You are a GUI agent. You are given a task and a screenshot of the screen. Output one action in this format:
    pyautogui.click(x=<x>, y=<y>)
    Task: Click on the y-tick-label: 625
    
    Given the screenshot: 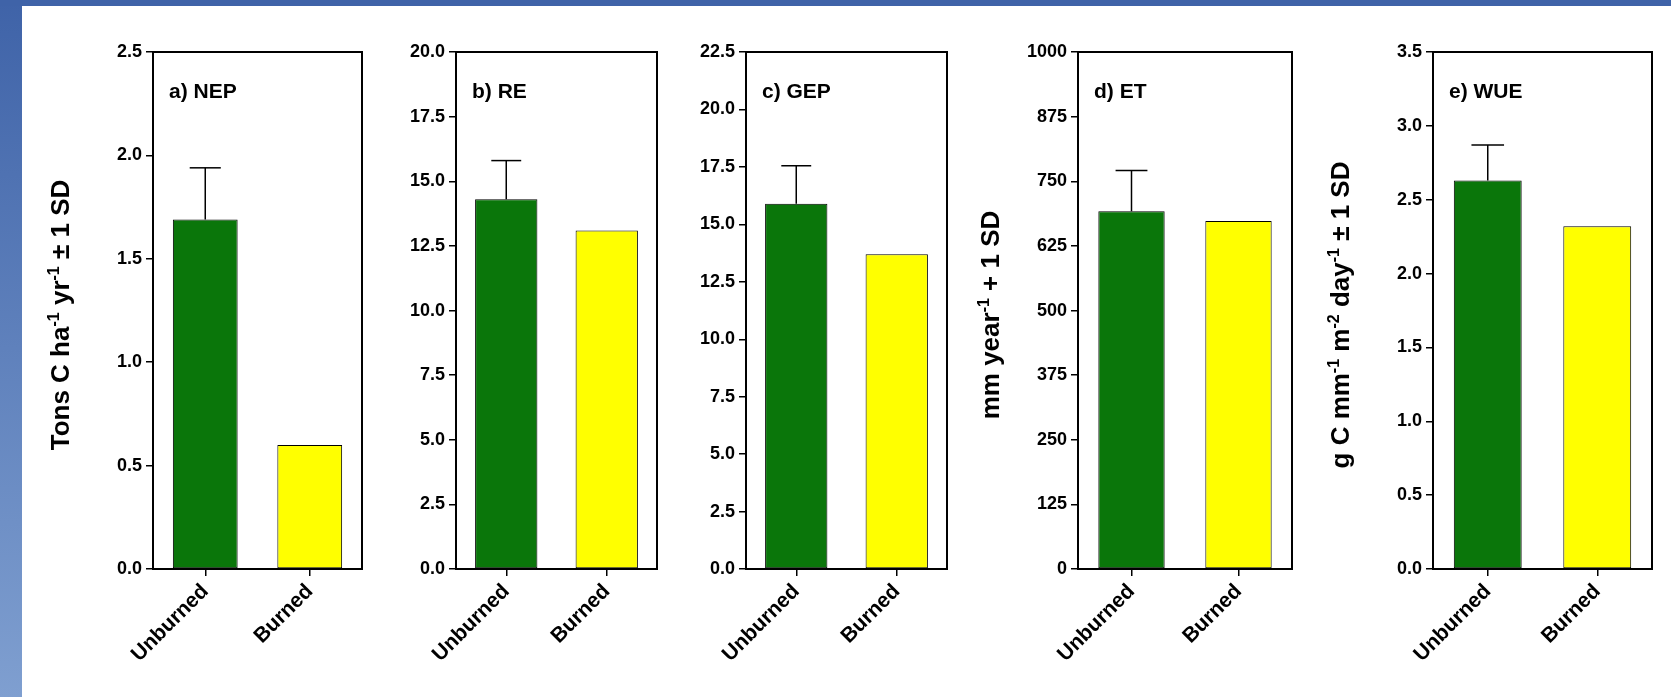 What is the action you would take?
    pyautogui.click(x=1051, y=244)
    